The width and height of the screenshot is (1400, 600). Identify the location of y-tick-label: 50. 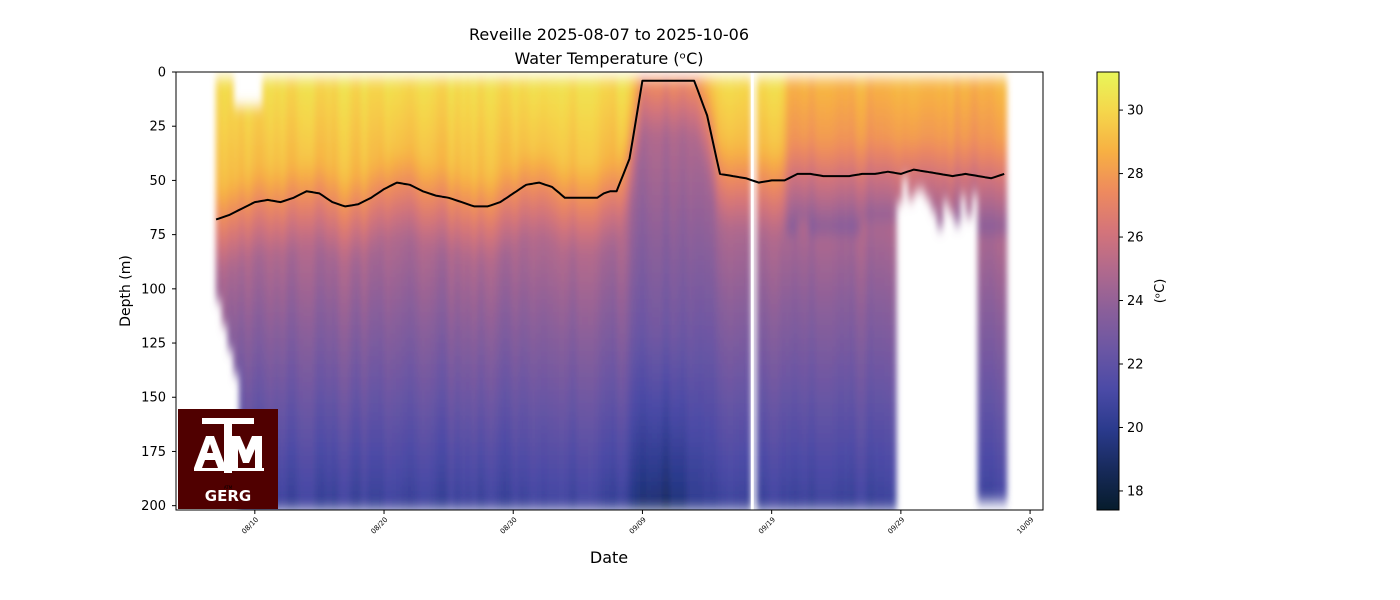
(157, 181).